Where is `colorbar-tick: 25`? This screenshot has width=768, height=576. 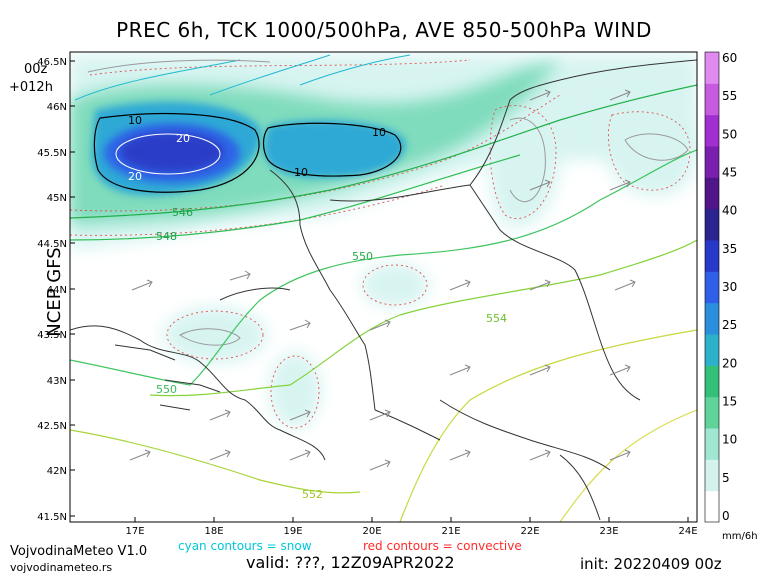 colorbar-tick: 25 is located at coordinates (729, 325).